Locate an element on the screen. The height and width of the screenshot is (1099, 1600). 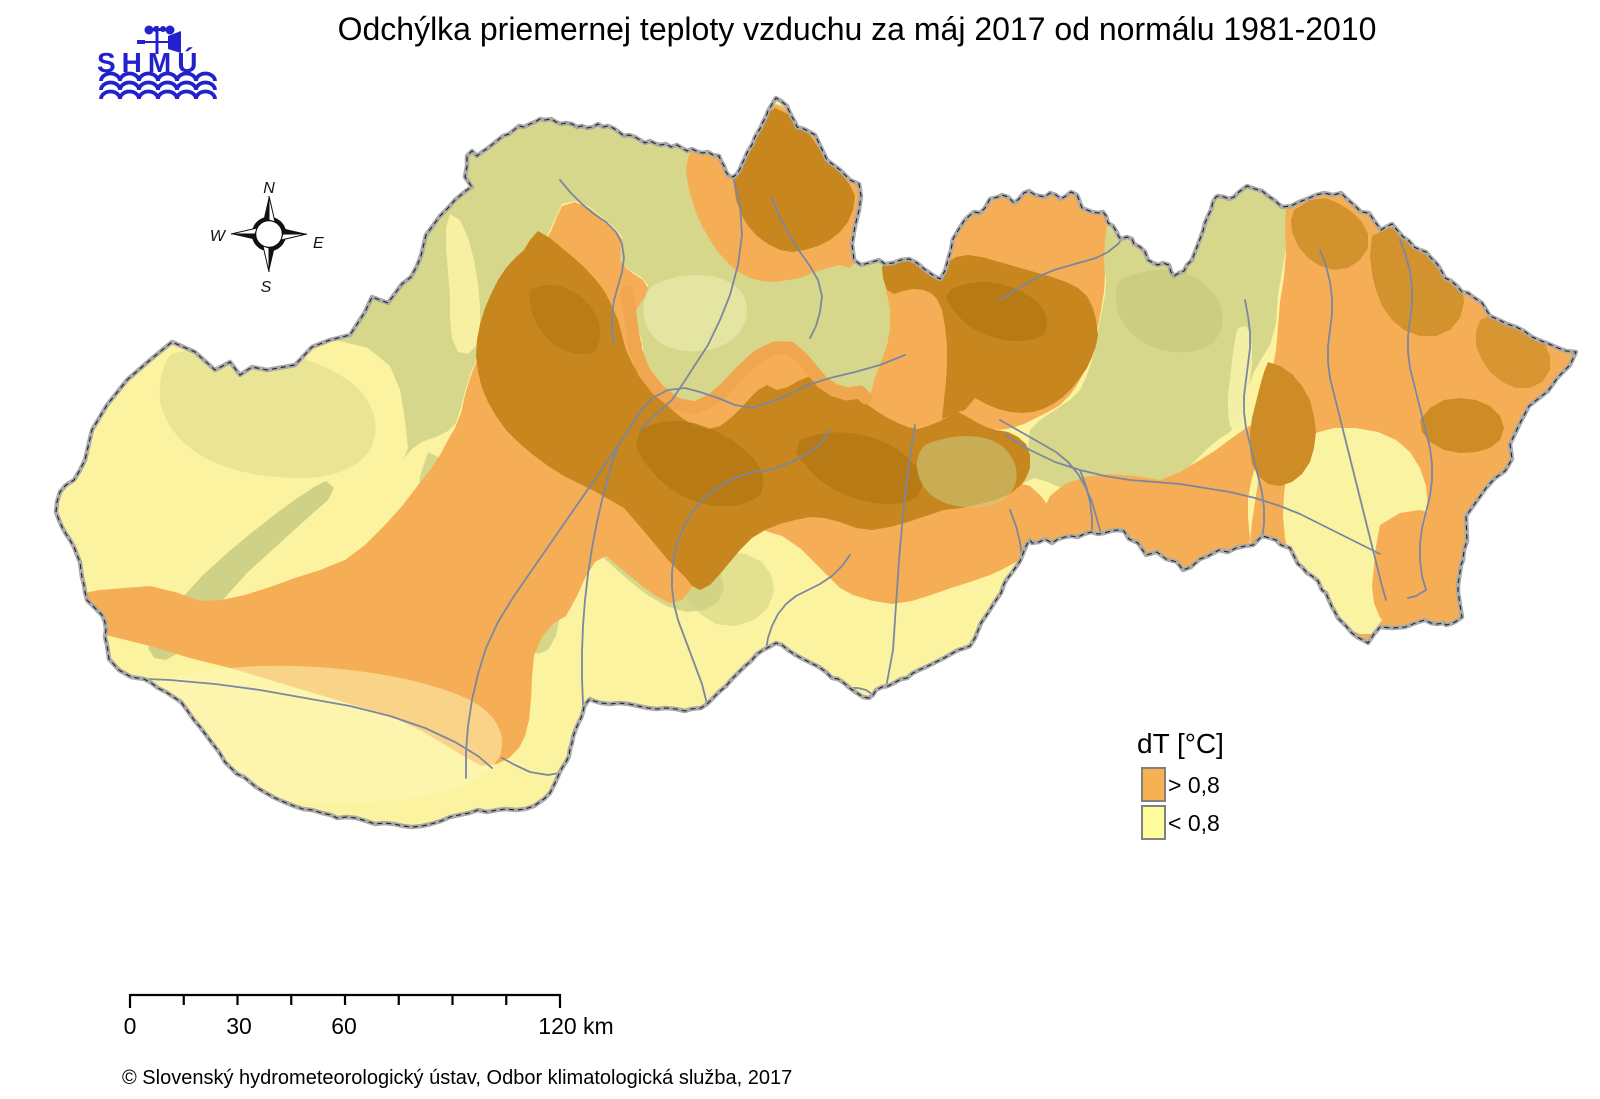
svg-text: < 0,8 is located at coordinates (1194, 823).